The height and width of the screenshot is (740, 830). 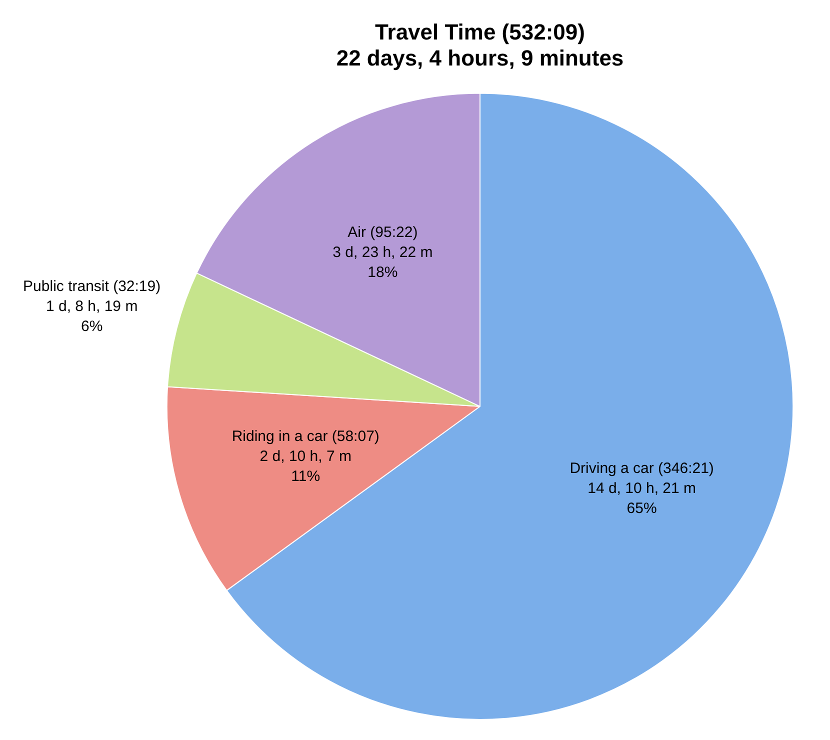 I want to click on slice-label: Air (95:22), so click(x=383, y=233).